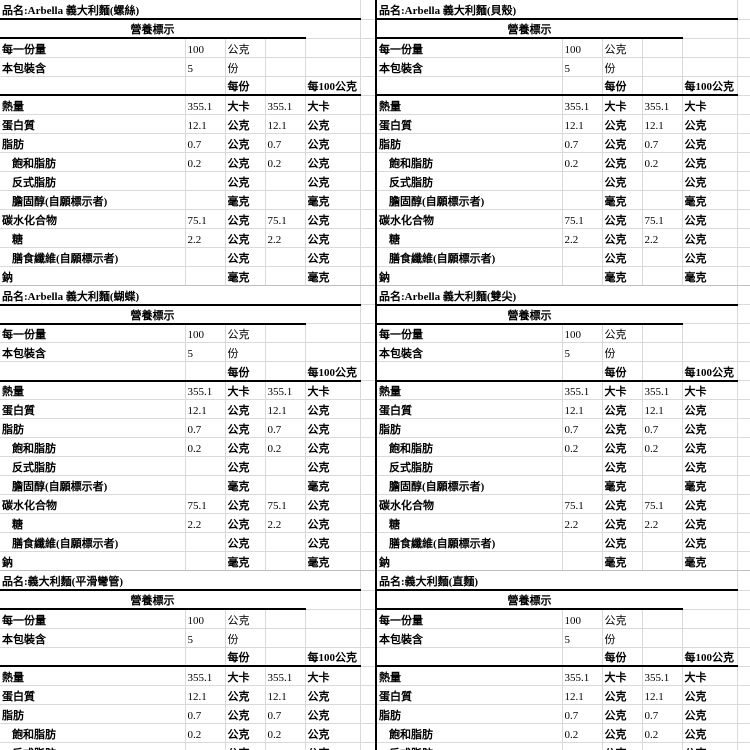  What do you see at coordinates (563, 371) in the screenshot?
I see `per-unit-header-row: 每份 每100公克` at bounding box center [563, 371].